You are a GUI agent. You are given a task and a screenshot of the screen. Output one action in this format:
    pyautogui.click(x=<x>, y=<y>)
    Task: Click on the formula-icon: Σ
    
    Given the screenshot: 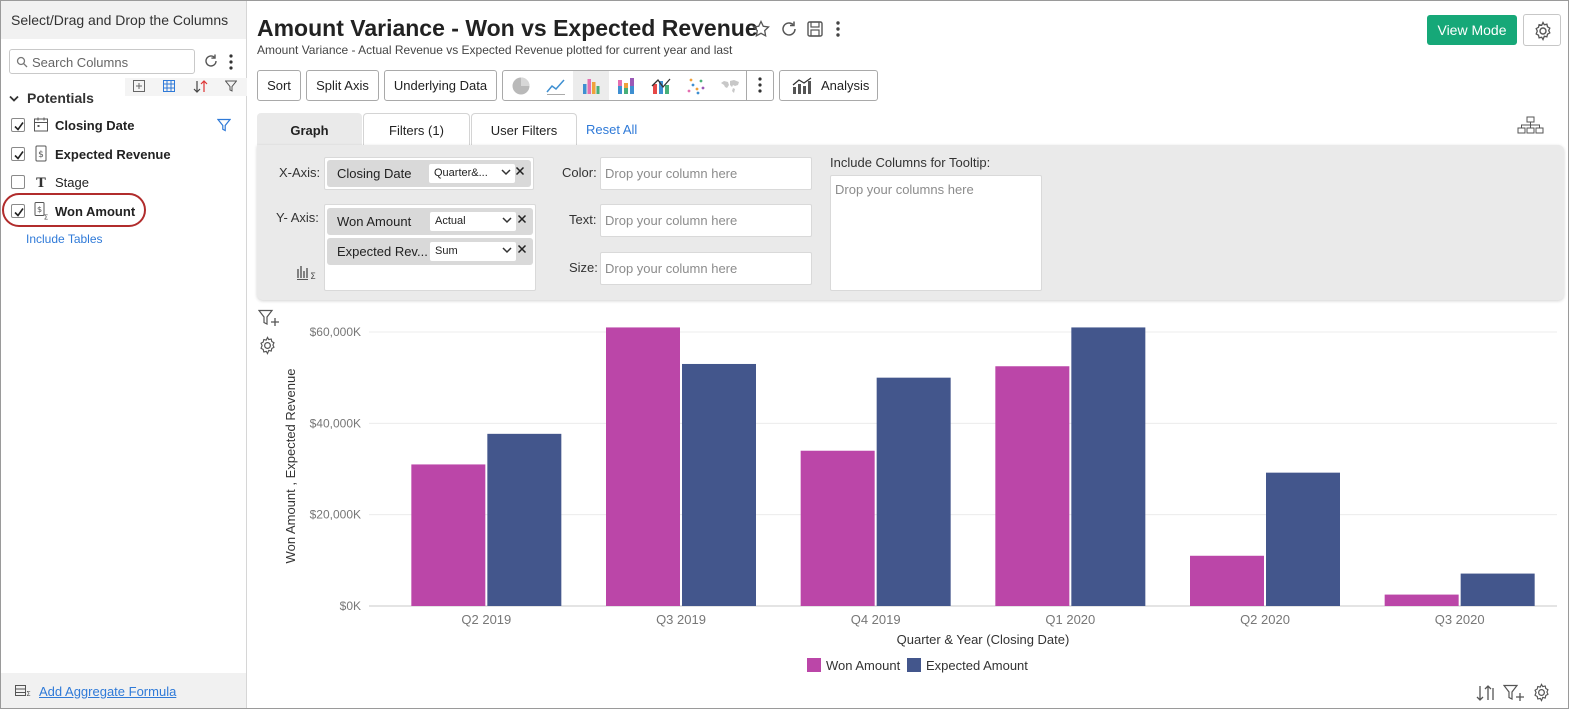 What is the action you would take?
    pyautogui.click(x=23, y=691)
    